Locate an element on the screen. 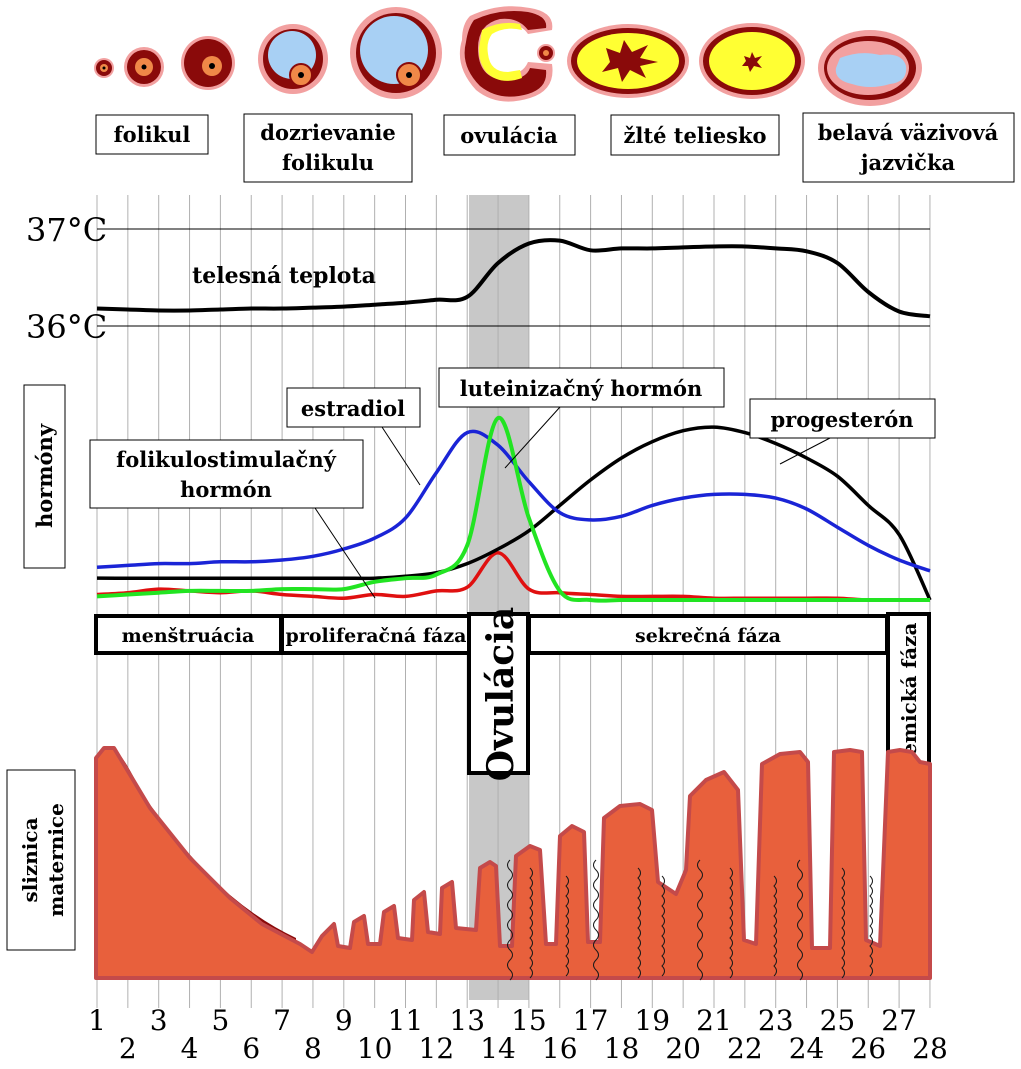 The width and height of the screenshot is (1021, 1069). stage-label-corpus-albicans-line2: jazvička is located at coordinates (907, 162).